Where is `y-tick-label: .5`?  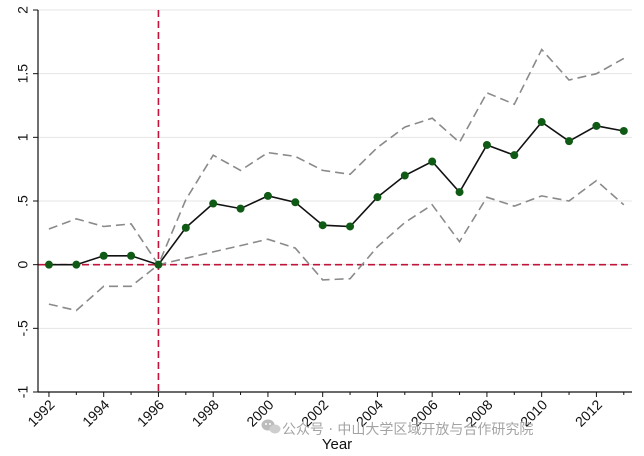 y-tick-label: .5 is located at coordinates (23, 201).